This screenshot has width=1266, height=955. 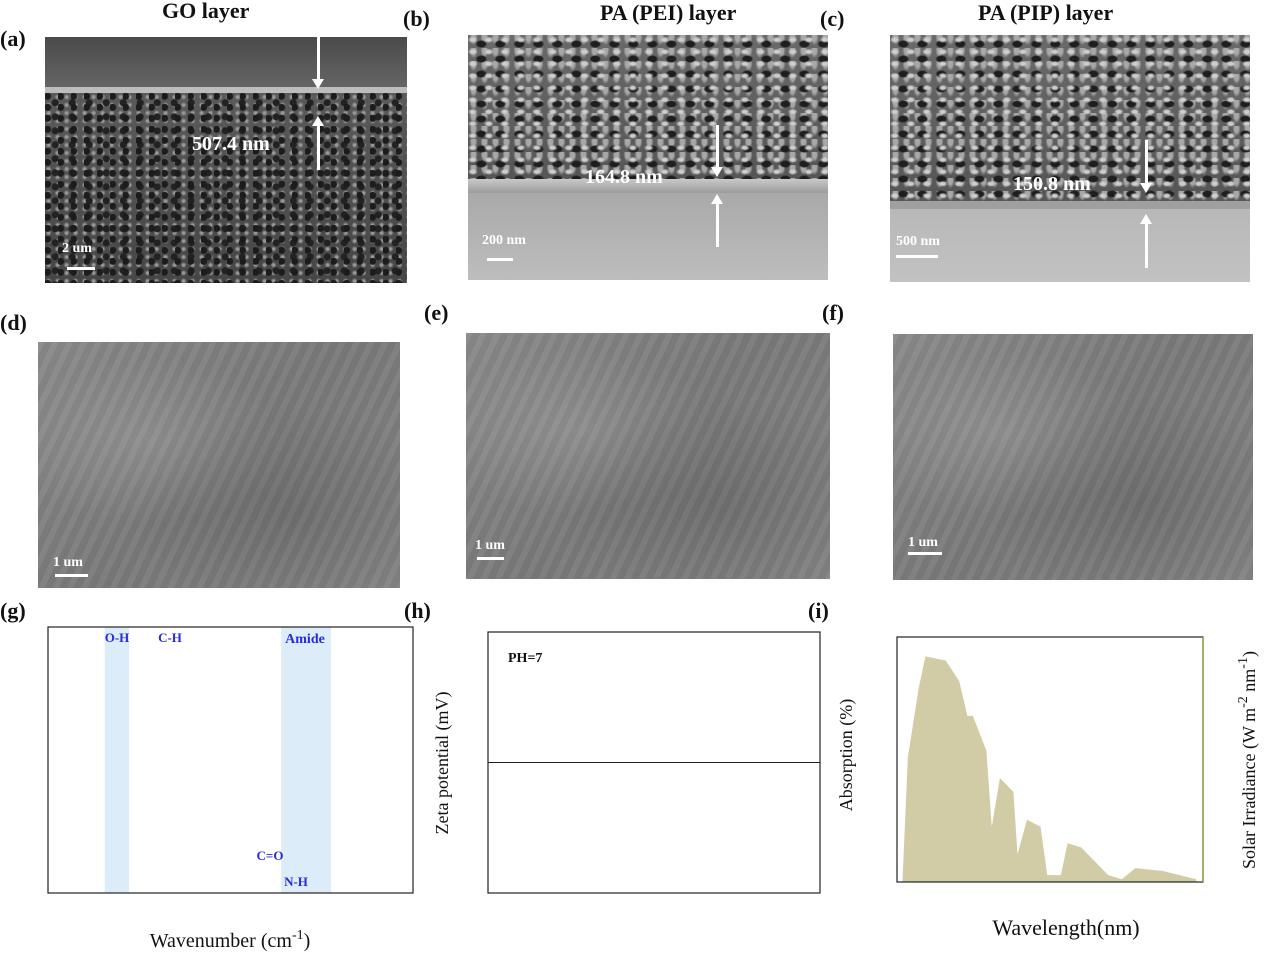 What do you see at coordinates (81, 268) in the screenshot?
I see `scale-bar-a` at bounding box center [81, 268].